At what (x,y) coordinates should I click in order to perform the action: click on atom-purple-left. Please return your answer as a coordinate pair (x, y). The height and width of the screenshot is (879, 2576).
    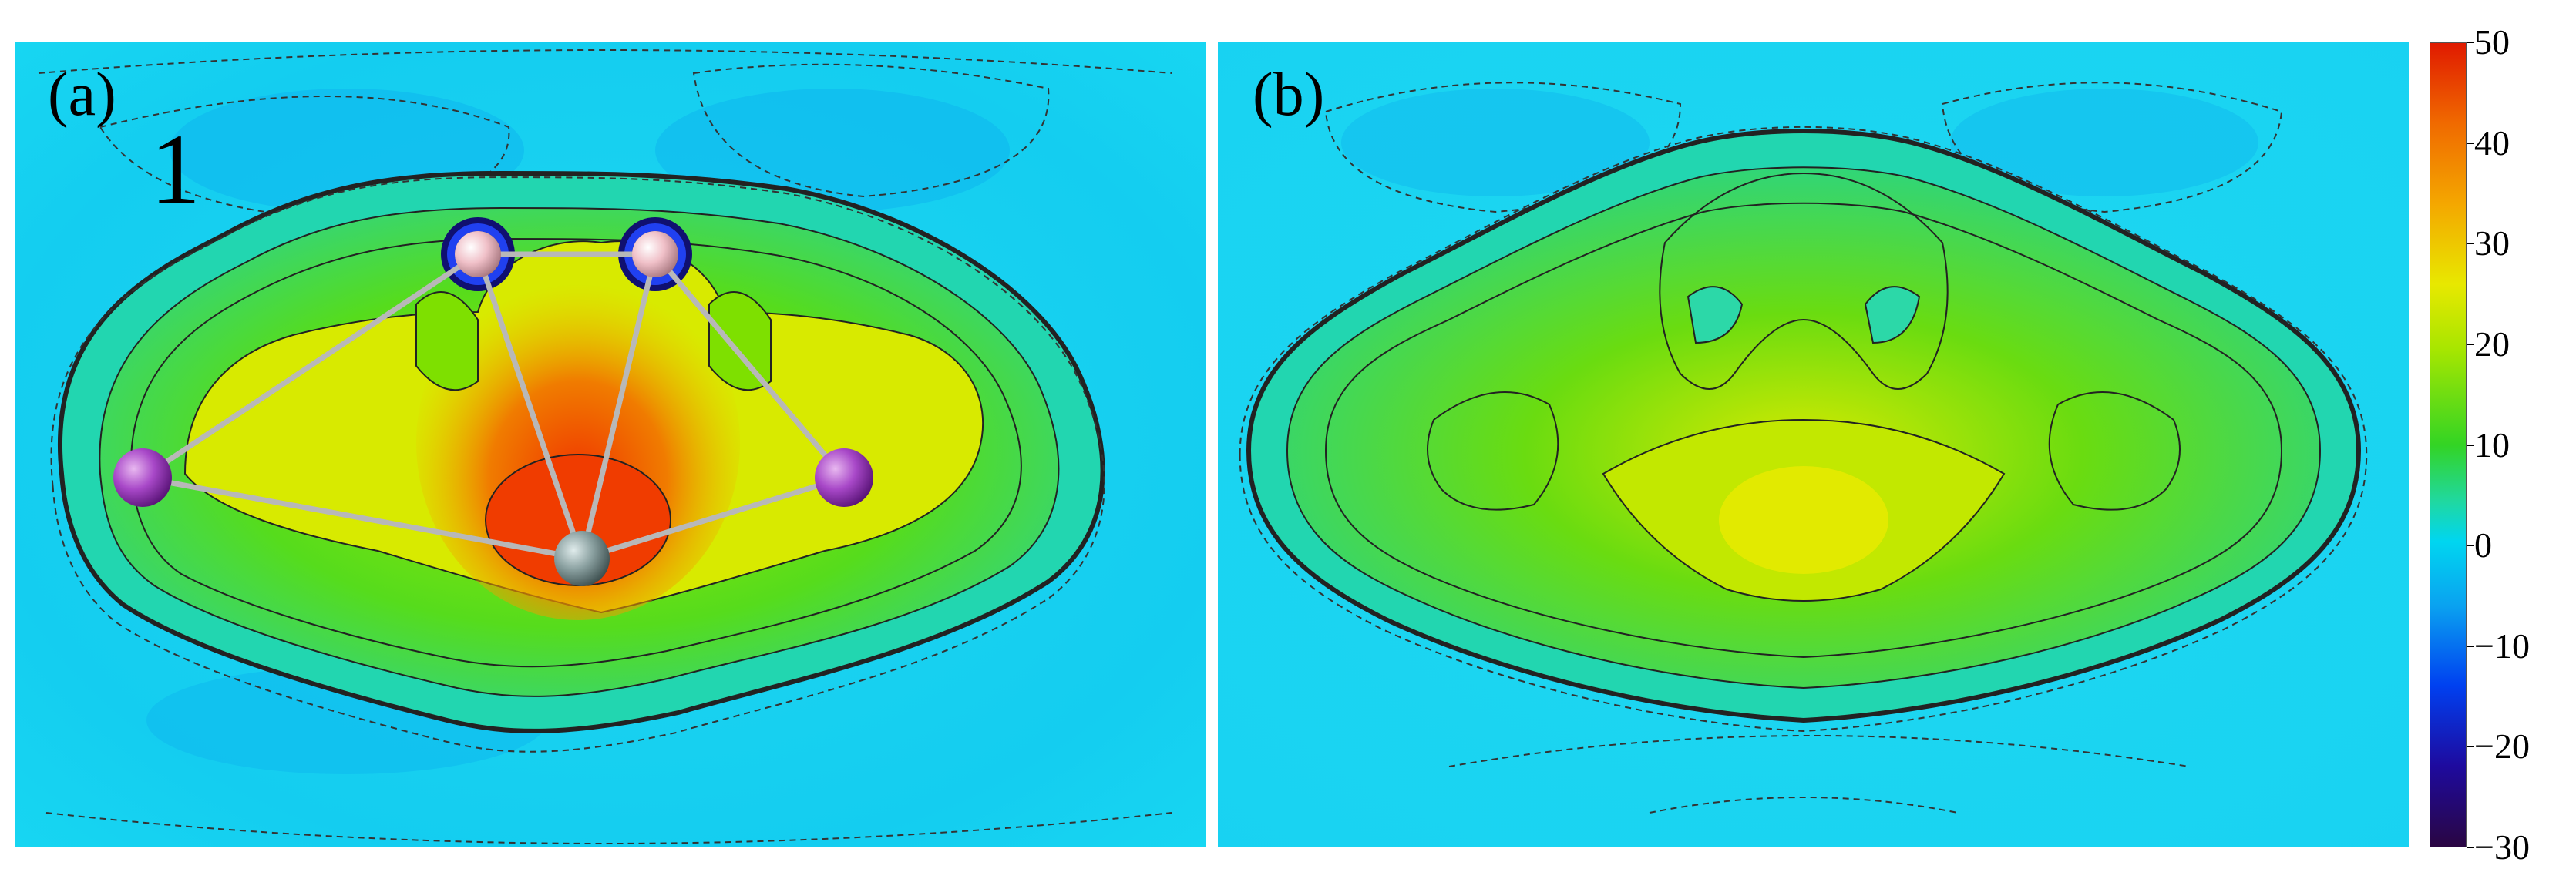
    Looking at the image, I should click on (142, 477).